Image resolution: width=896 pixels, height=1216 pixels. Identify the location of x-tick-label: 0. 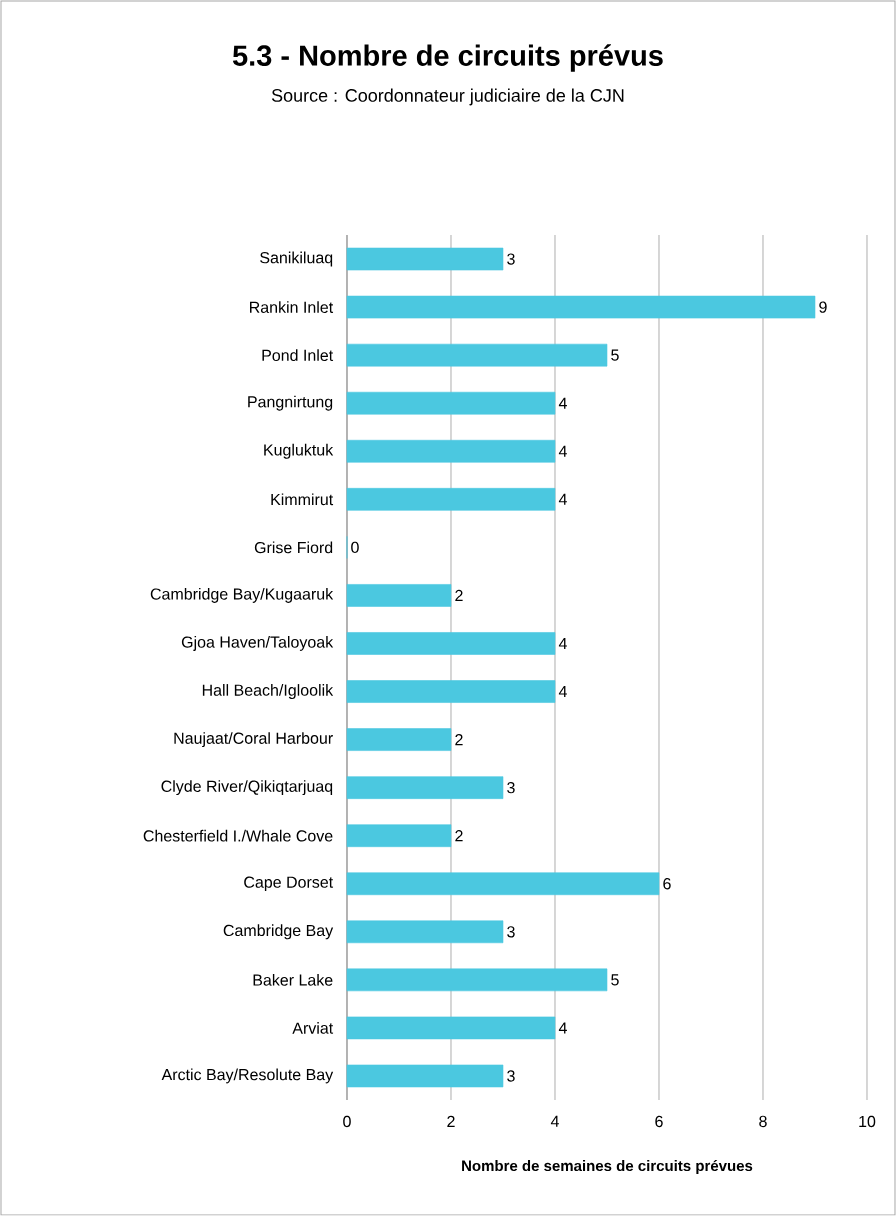
(347, 1121).